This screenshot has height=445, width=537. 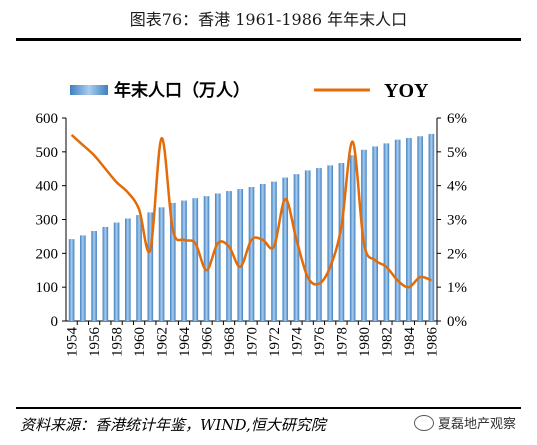 What do you see at coordinates (275, 342) in the screenshot?
I see `x-tick-label: 1972` at bounding box center [275, 342].